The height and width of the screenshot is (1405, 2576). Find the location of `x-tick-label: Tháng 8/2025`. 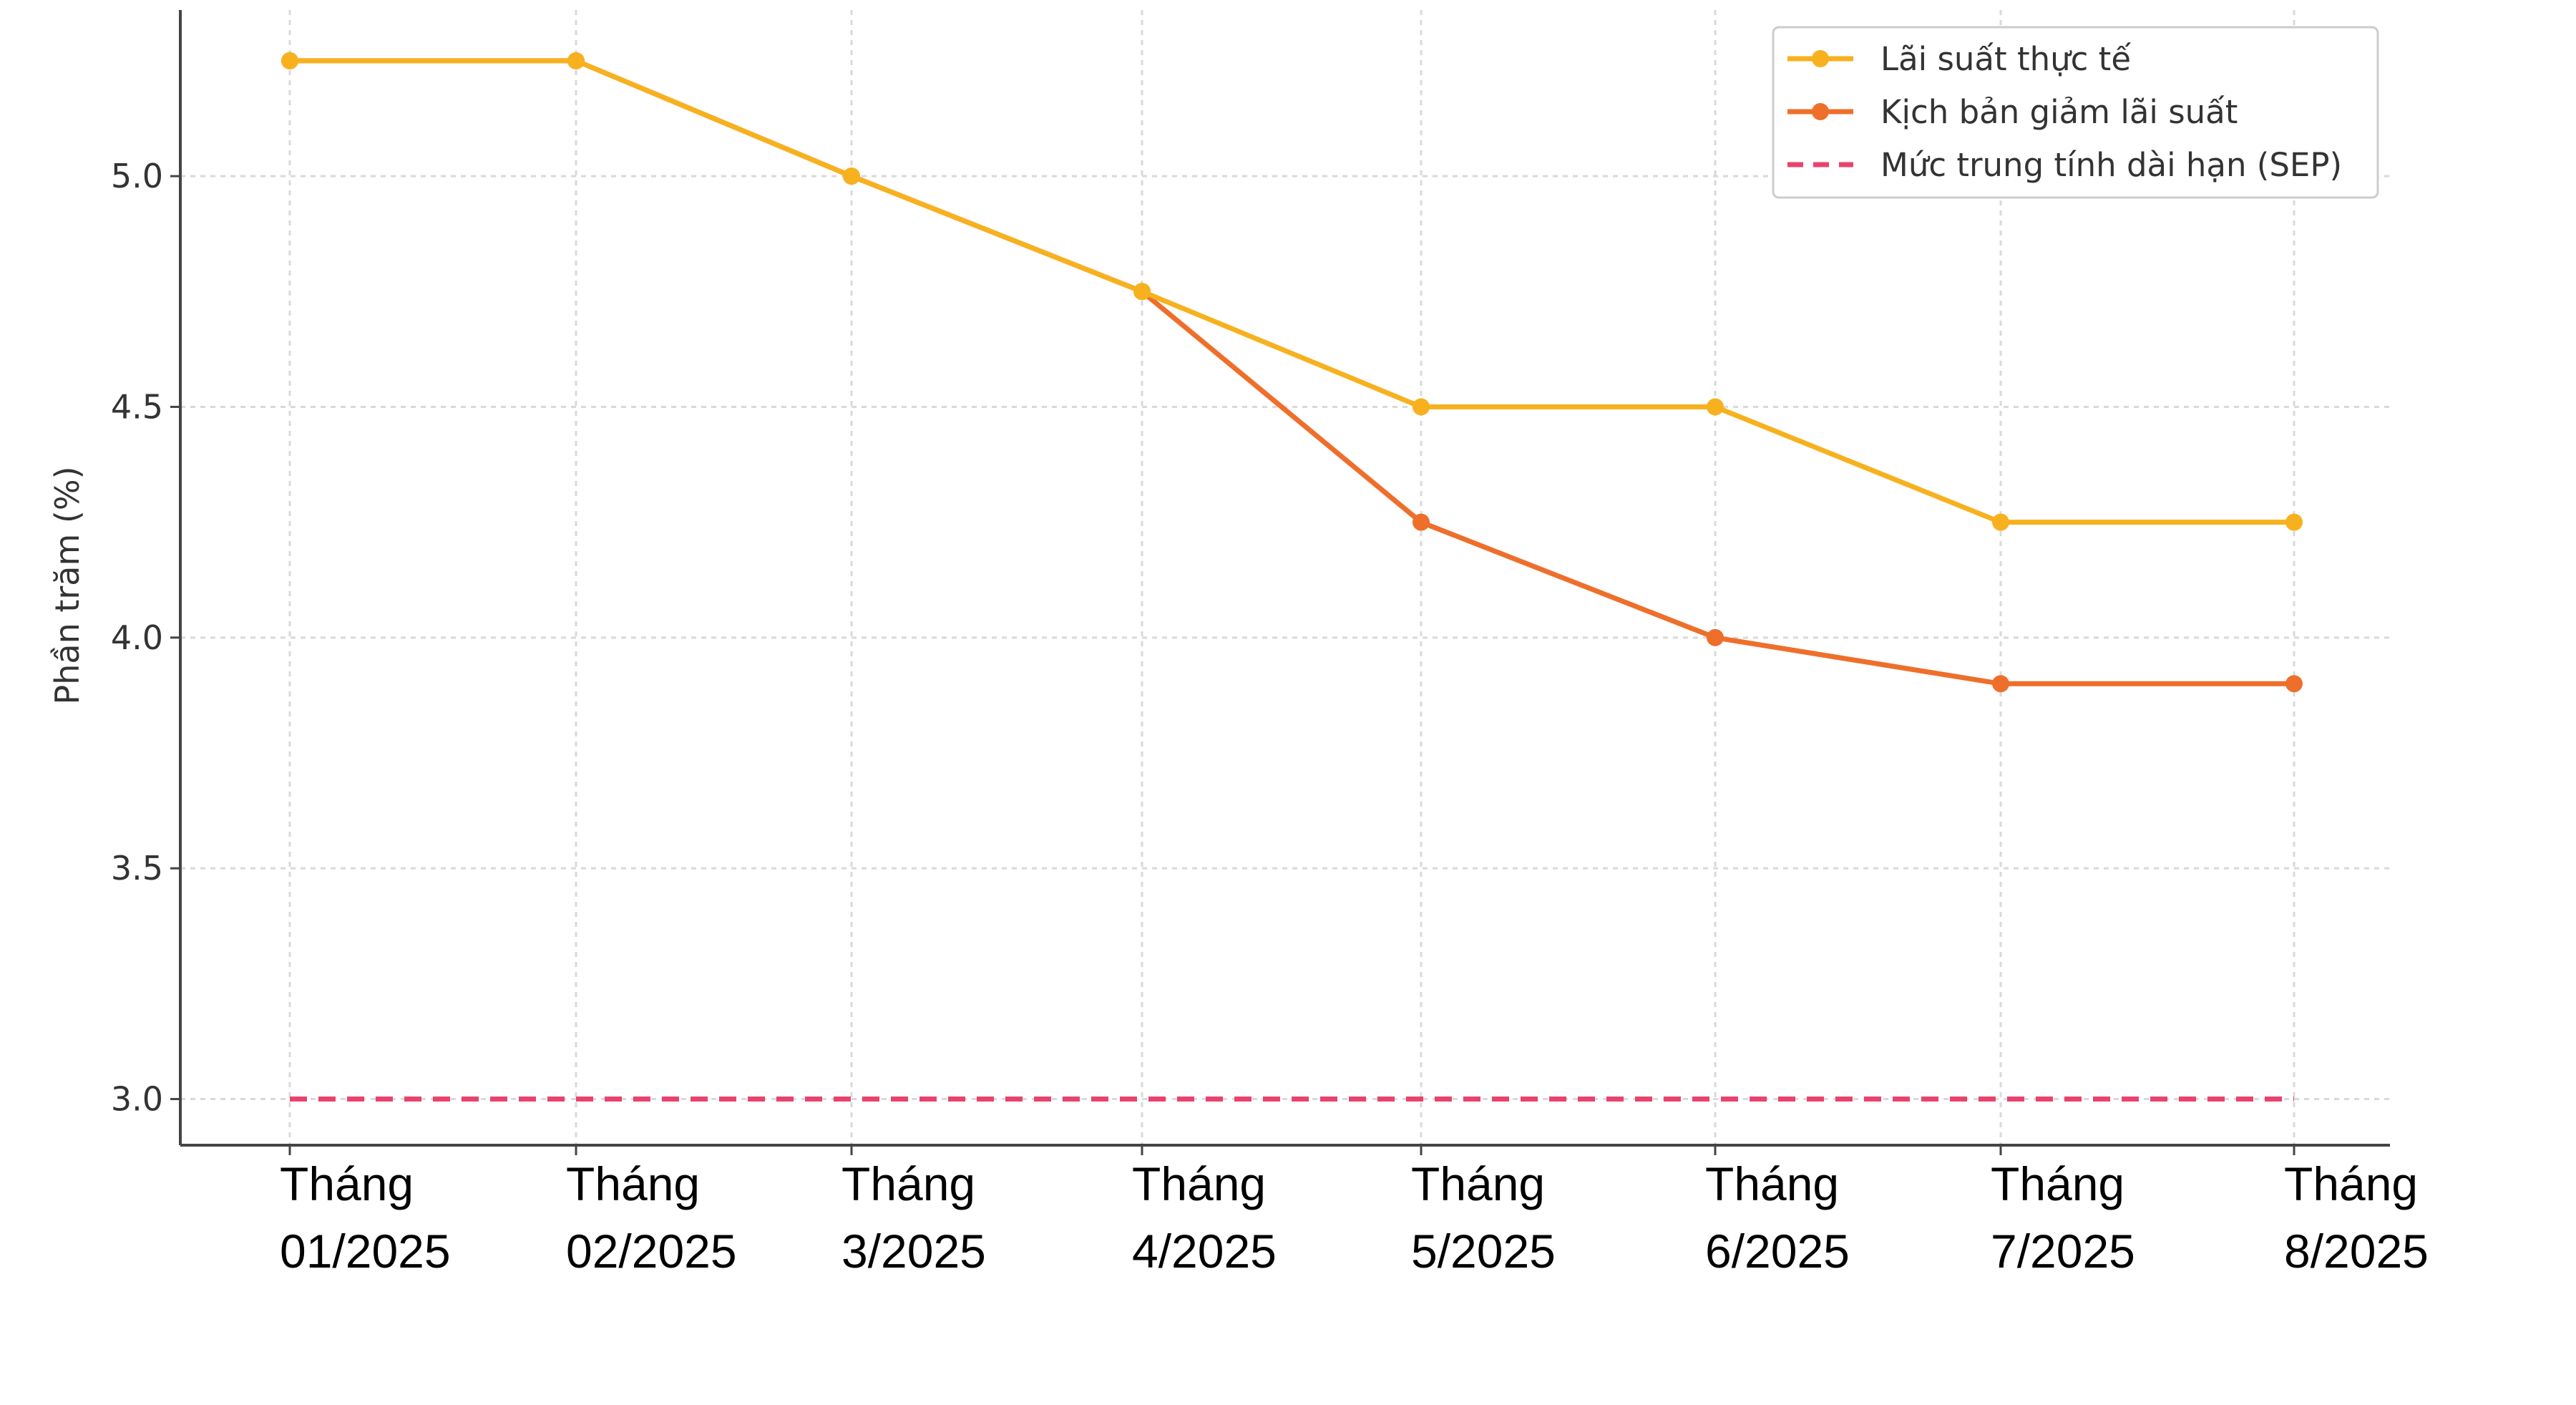

x-tick-label: Tháng 8/2025 is located at coordinates (2356, 1217).